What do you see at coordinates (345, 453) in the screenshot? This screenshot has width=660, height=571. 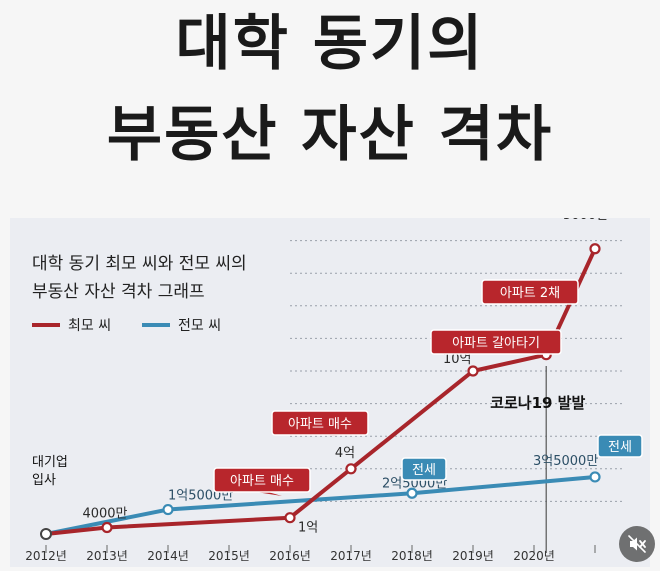 I see `data-label: 4억` at bounding box center [345, 453].